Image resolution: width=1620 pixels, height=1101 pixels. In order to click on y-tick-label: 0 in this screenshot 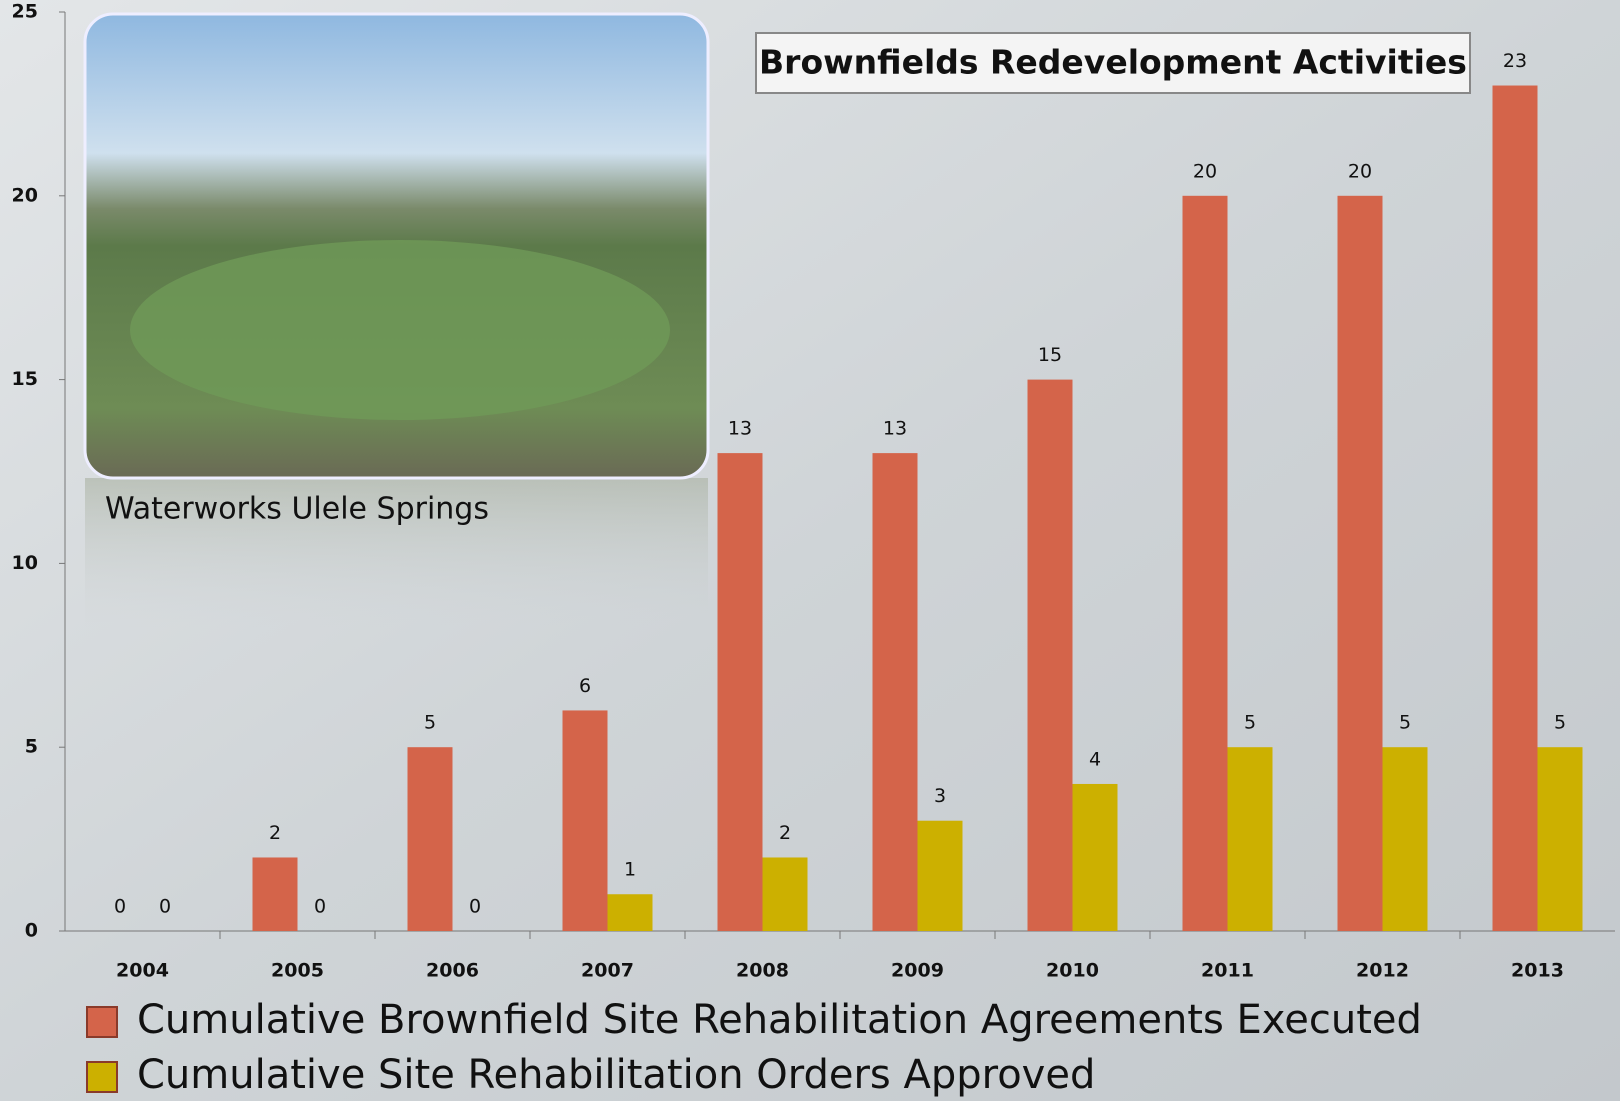, I will do `click(31, 931)`.